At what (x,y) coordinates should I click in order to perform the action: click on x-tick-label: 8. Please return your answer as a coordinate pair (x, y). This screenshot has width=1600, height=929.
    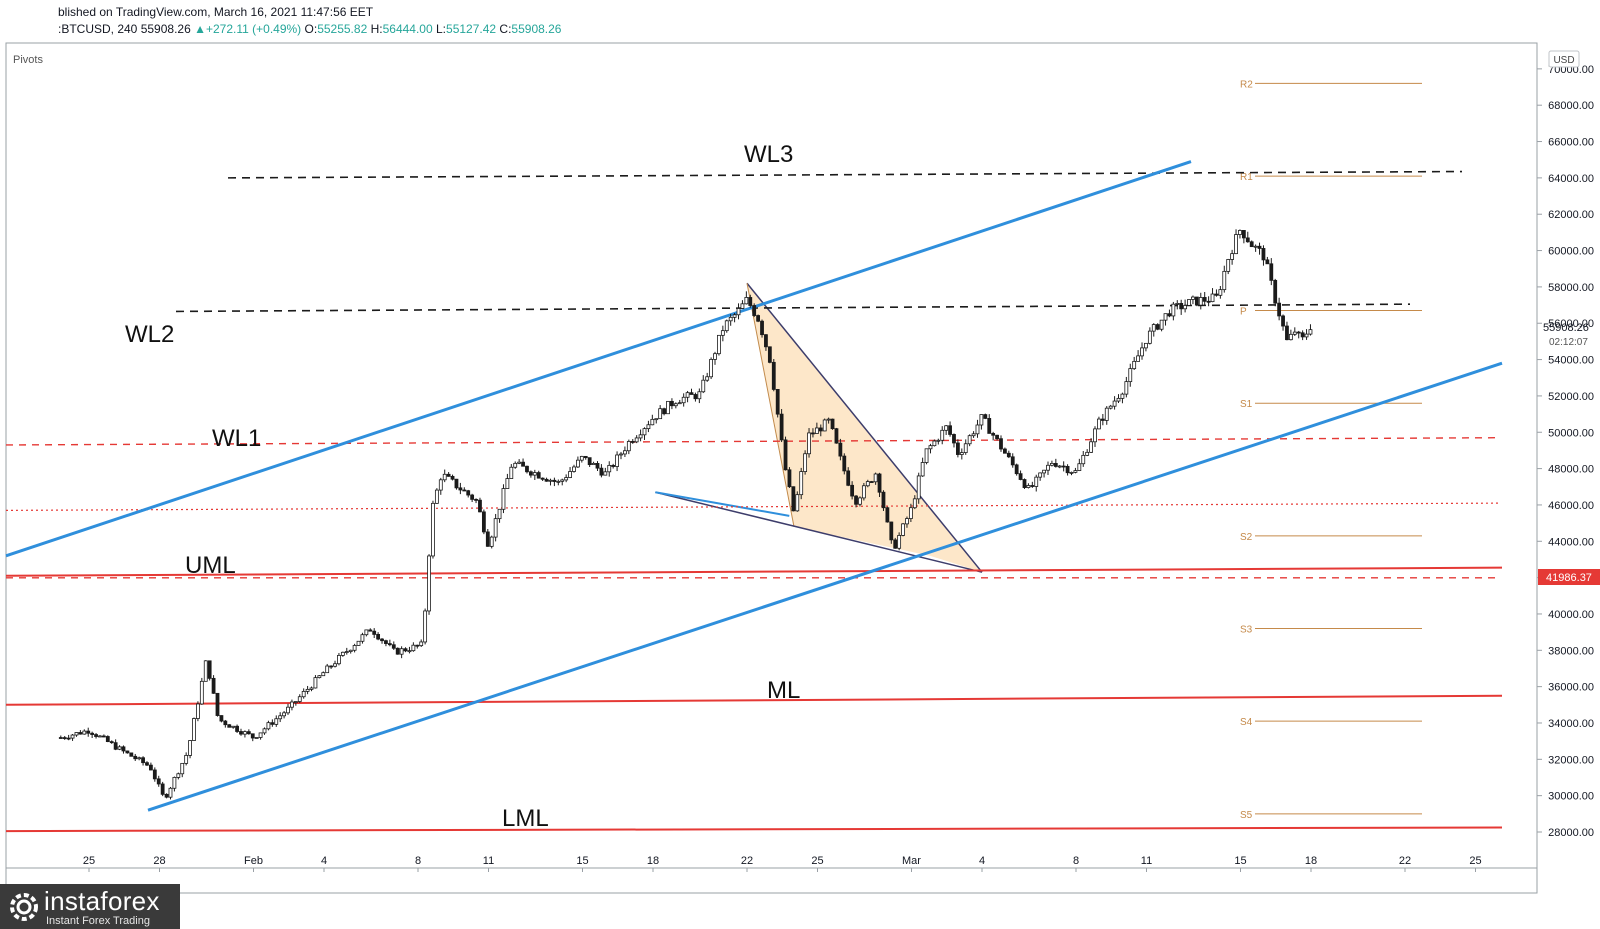
    Looking at the image, I should click on (418, 861).